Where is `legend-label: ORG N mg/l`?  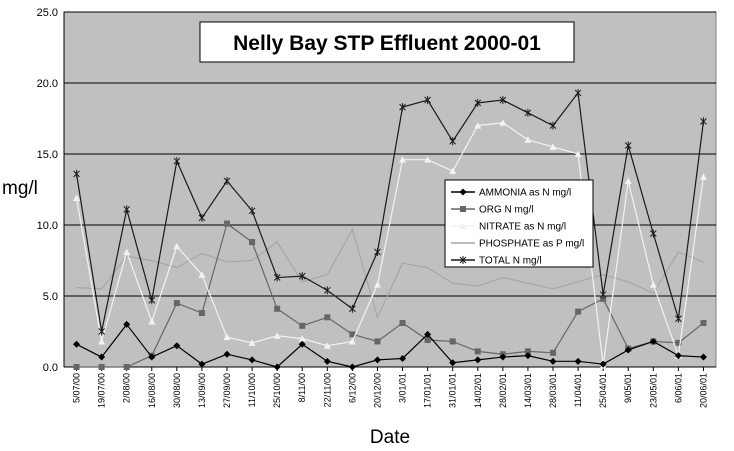
legend-label: ORG N mg/l is located at coordinates (506, 210).